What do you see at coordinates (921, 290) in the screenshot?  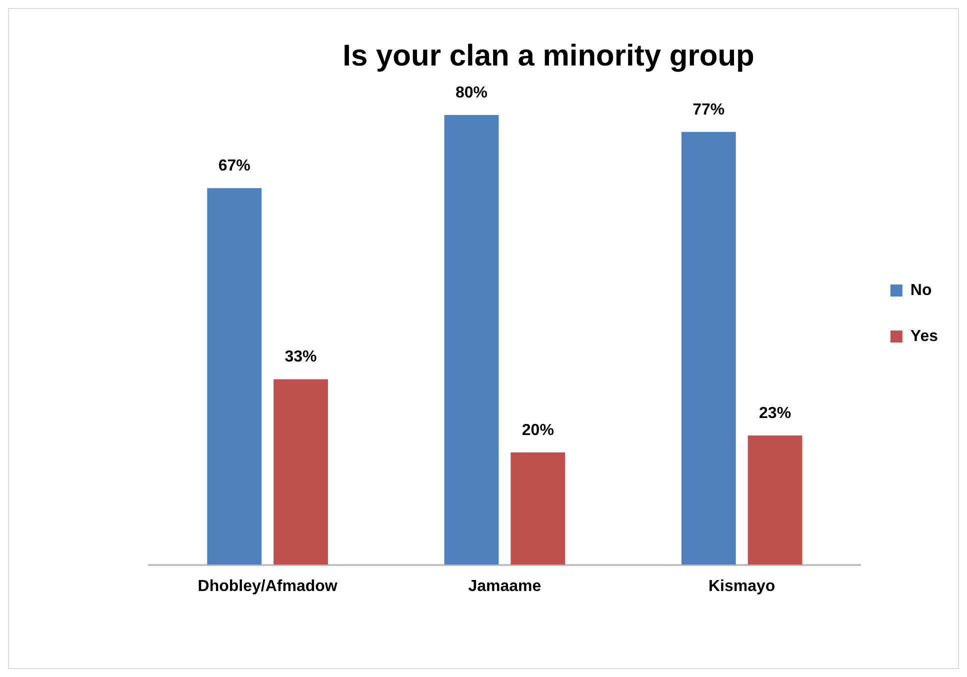 I see `legend-label: No` at bounding box center [921, 290].